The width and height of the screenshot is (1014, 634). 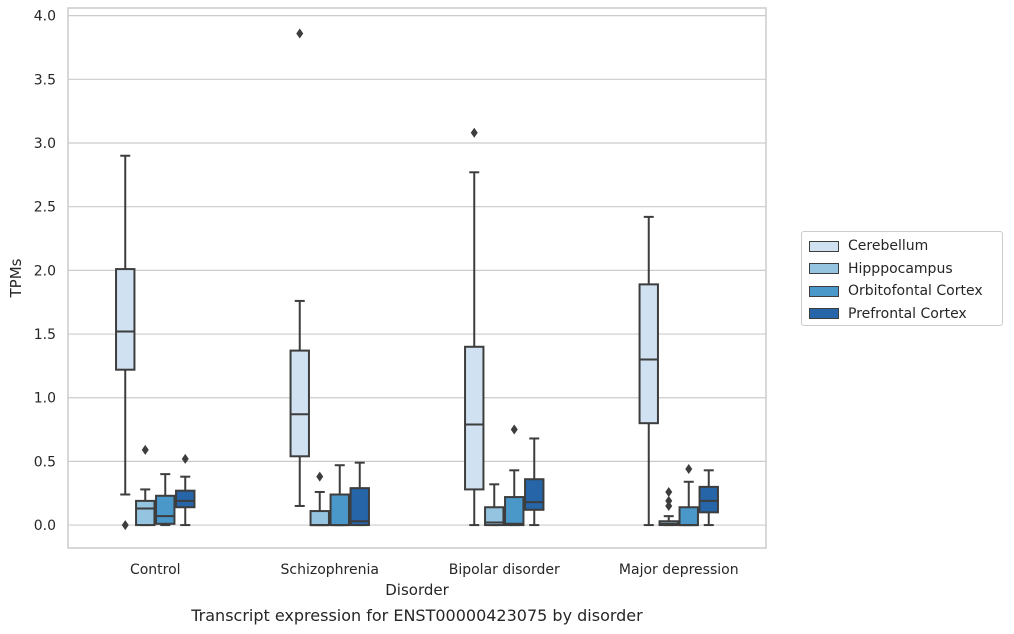 What do you see at coordinates (319, 518) in the screenshot?
I see `box-s1-c1` at bounding box center [319, 518].